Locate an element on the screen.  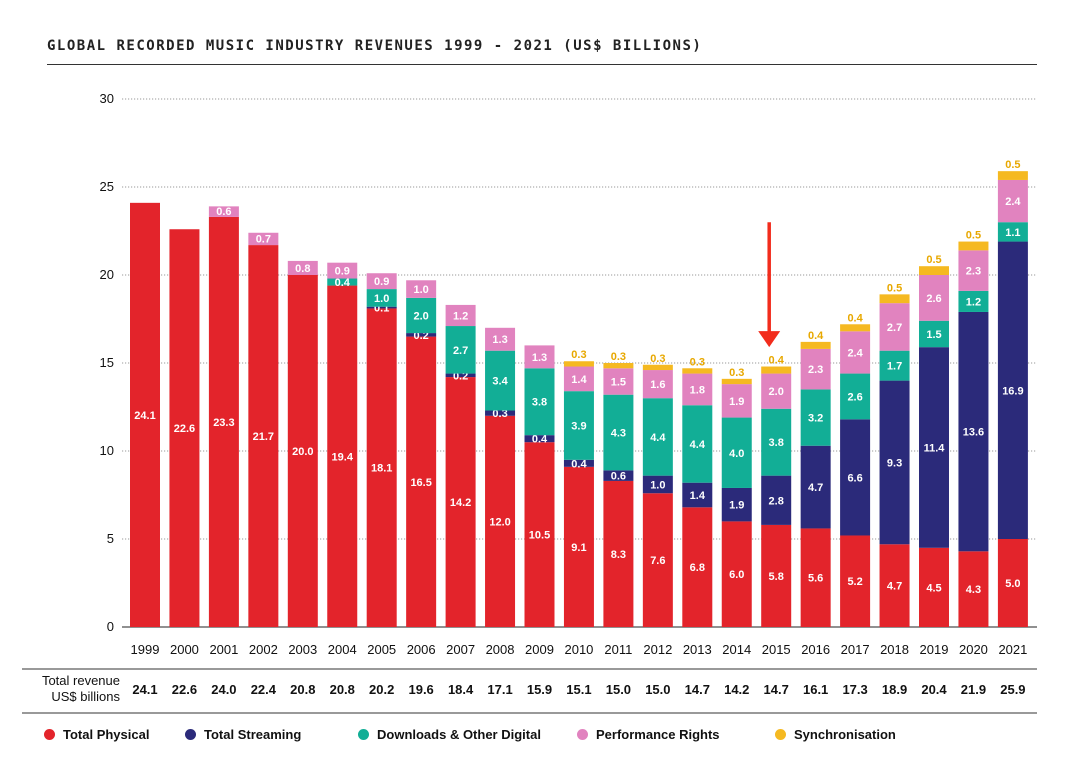
data-label-sync: 0.4 is located at coordinates (816, 336).